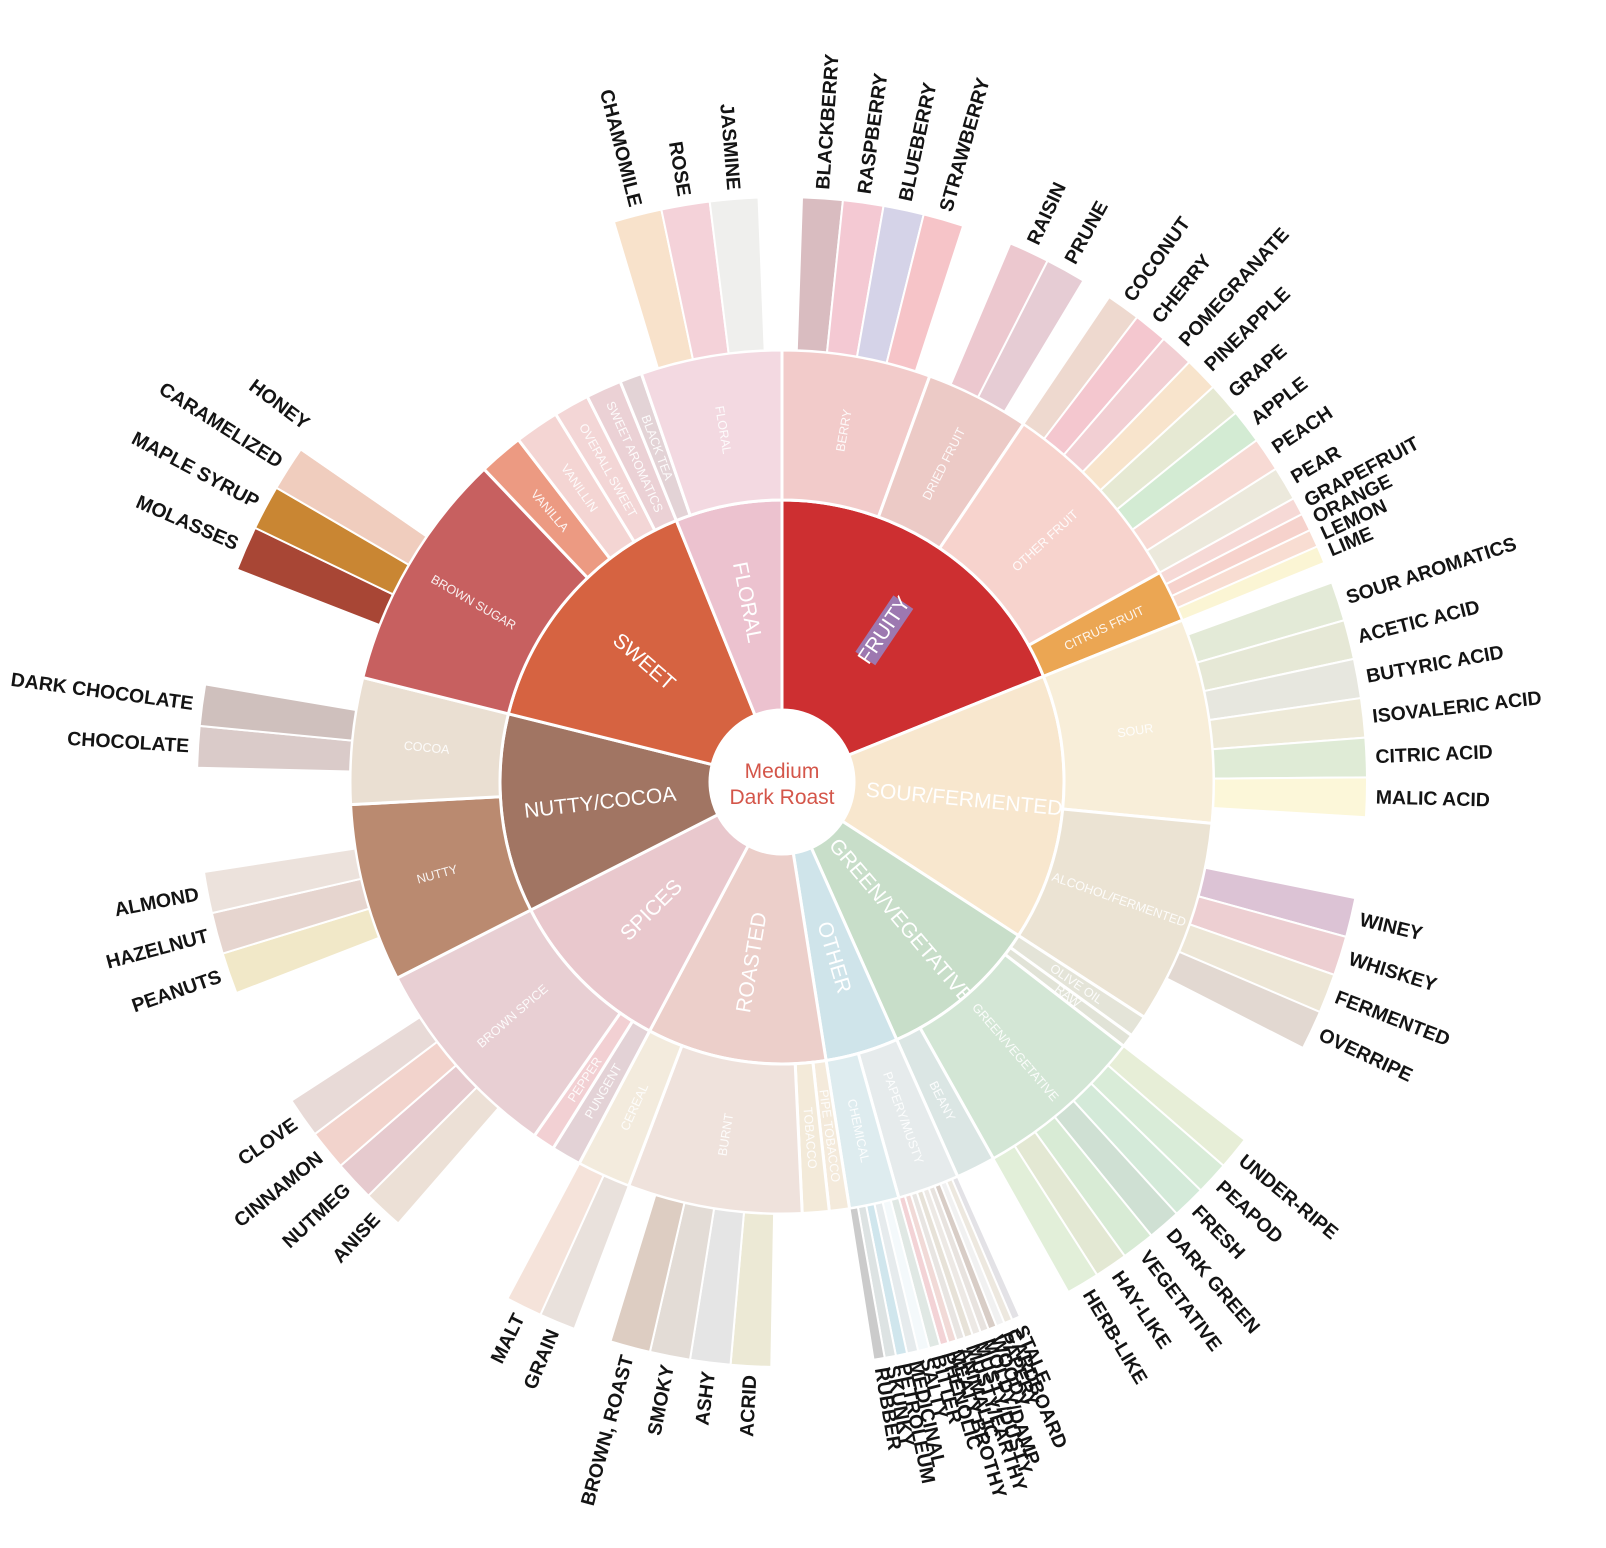 The height and width of the screenshot is (1548, 1606). What do you see at coordinates (1290, 797) in the screenshot?
I see `descriptor-segment-malic-acid` at bounding box center [1290, 797].